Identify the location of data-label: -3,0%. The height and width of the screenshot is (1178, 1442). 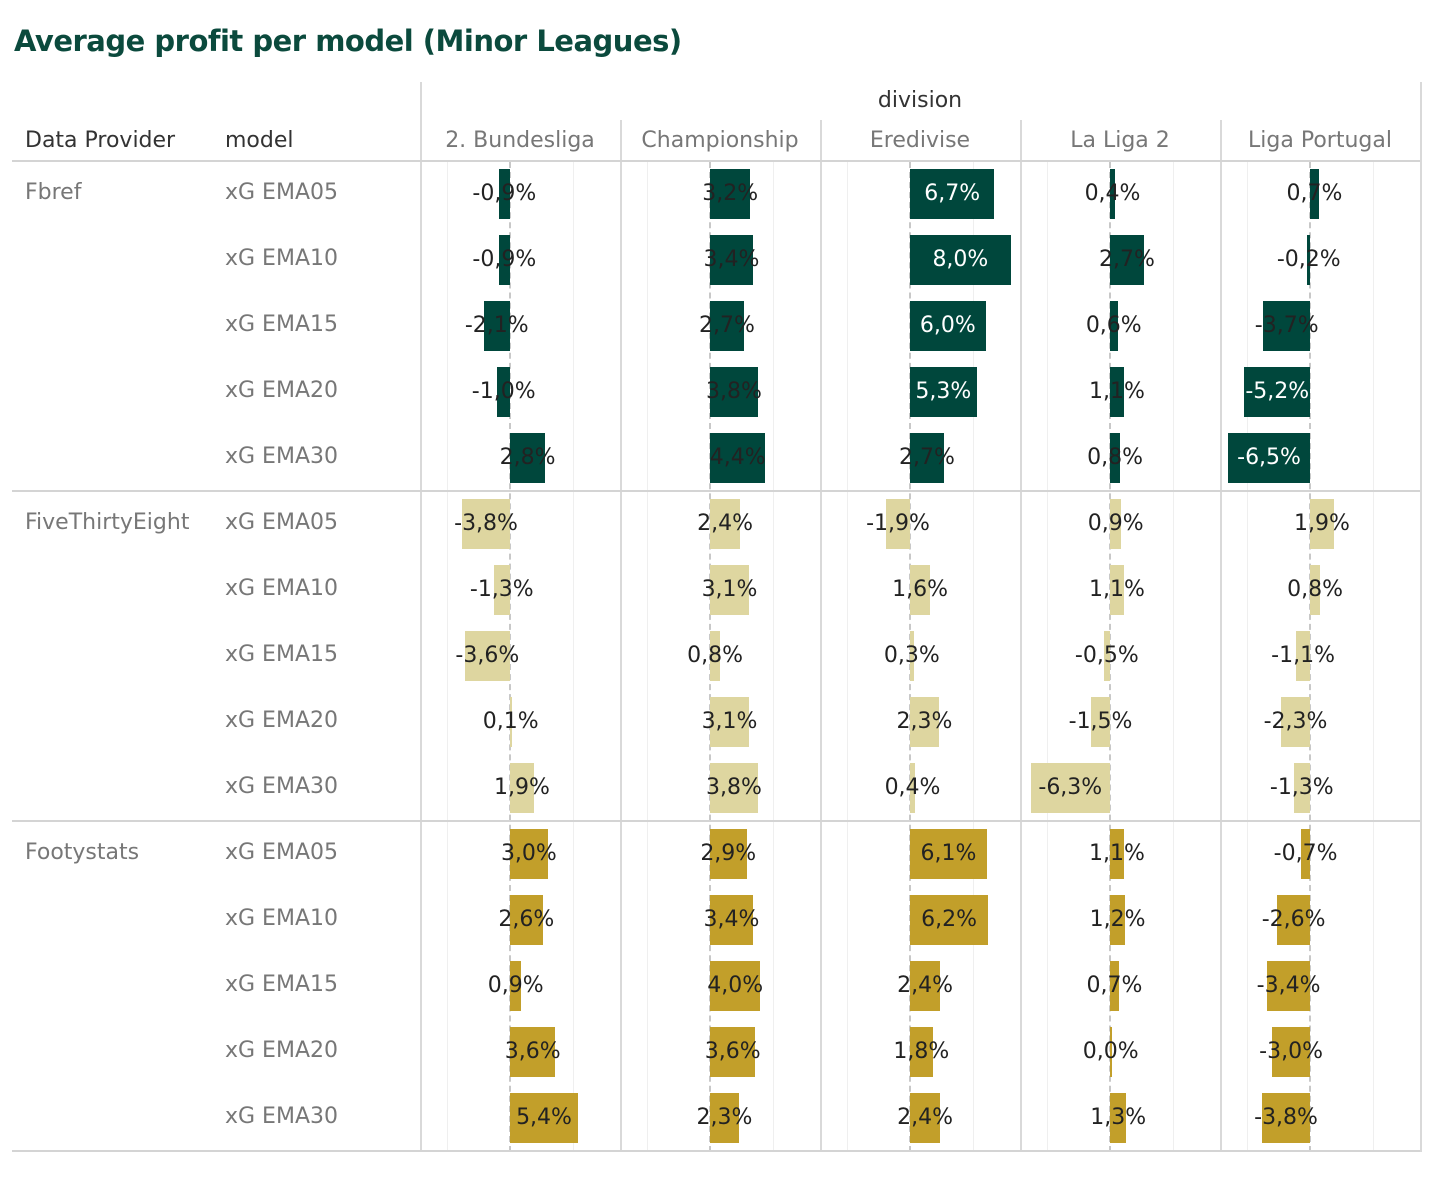
(1291, 1051).